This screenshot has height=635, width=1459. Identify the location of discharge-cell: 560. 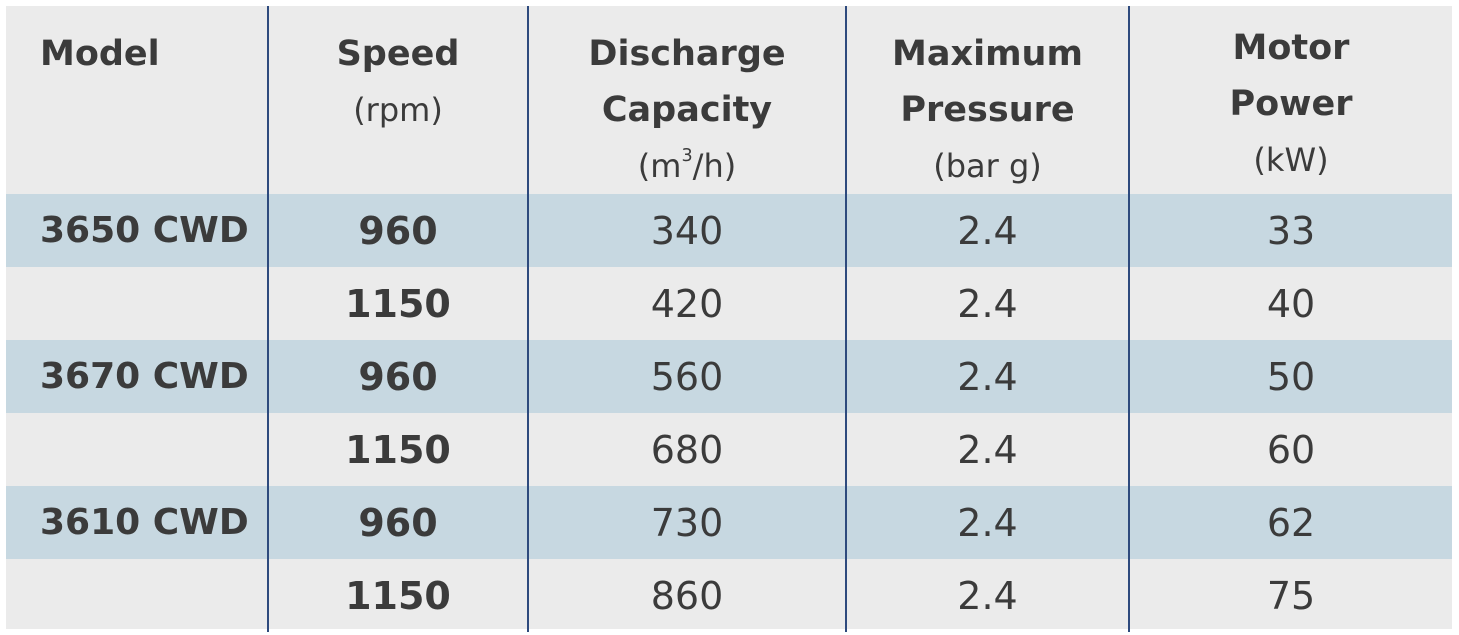
(686, 376).